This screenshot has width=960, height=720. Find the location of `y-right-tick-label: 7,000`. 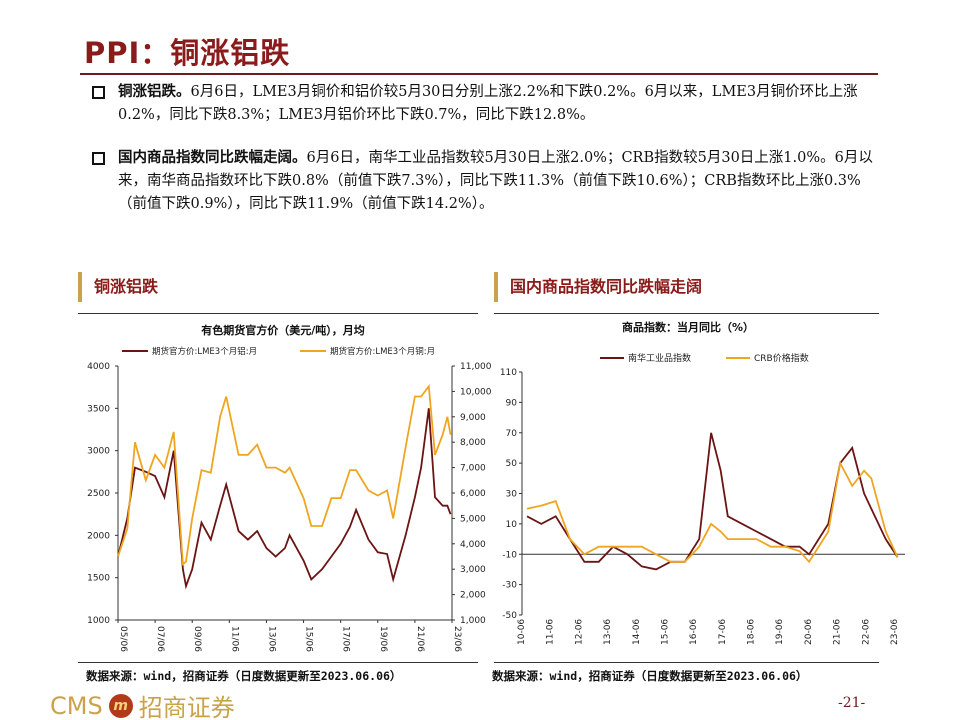

y-right-tick-label: 7,000 is located at coordinates (473, 469).